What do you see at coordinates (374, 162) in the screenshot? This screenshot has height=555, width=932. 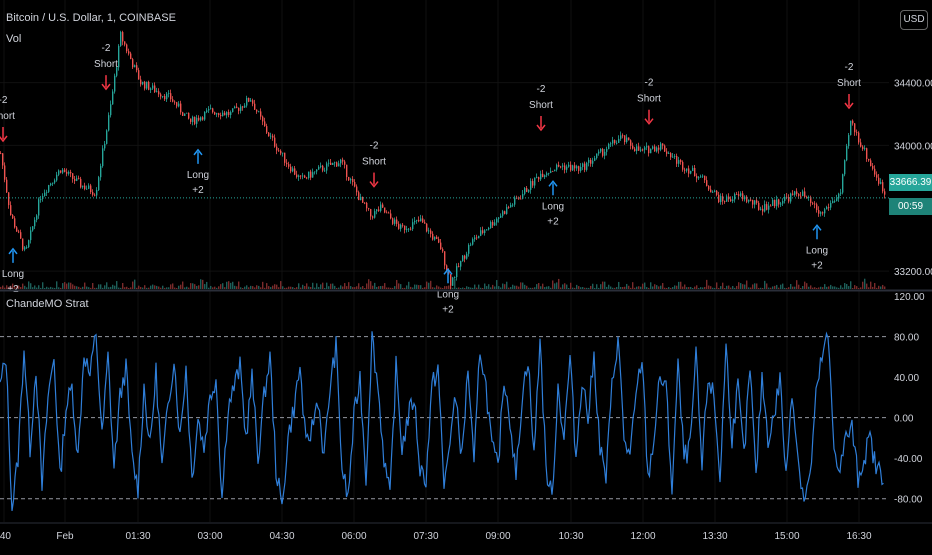 I see `signal-label: Short` at bounding box center [374, 162].